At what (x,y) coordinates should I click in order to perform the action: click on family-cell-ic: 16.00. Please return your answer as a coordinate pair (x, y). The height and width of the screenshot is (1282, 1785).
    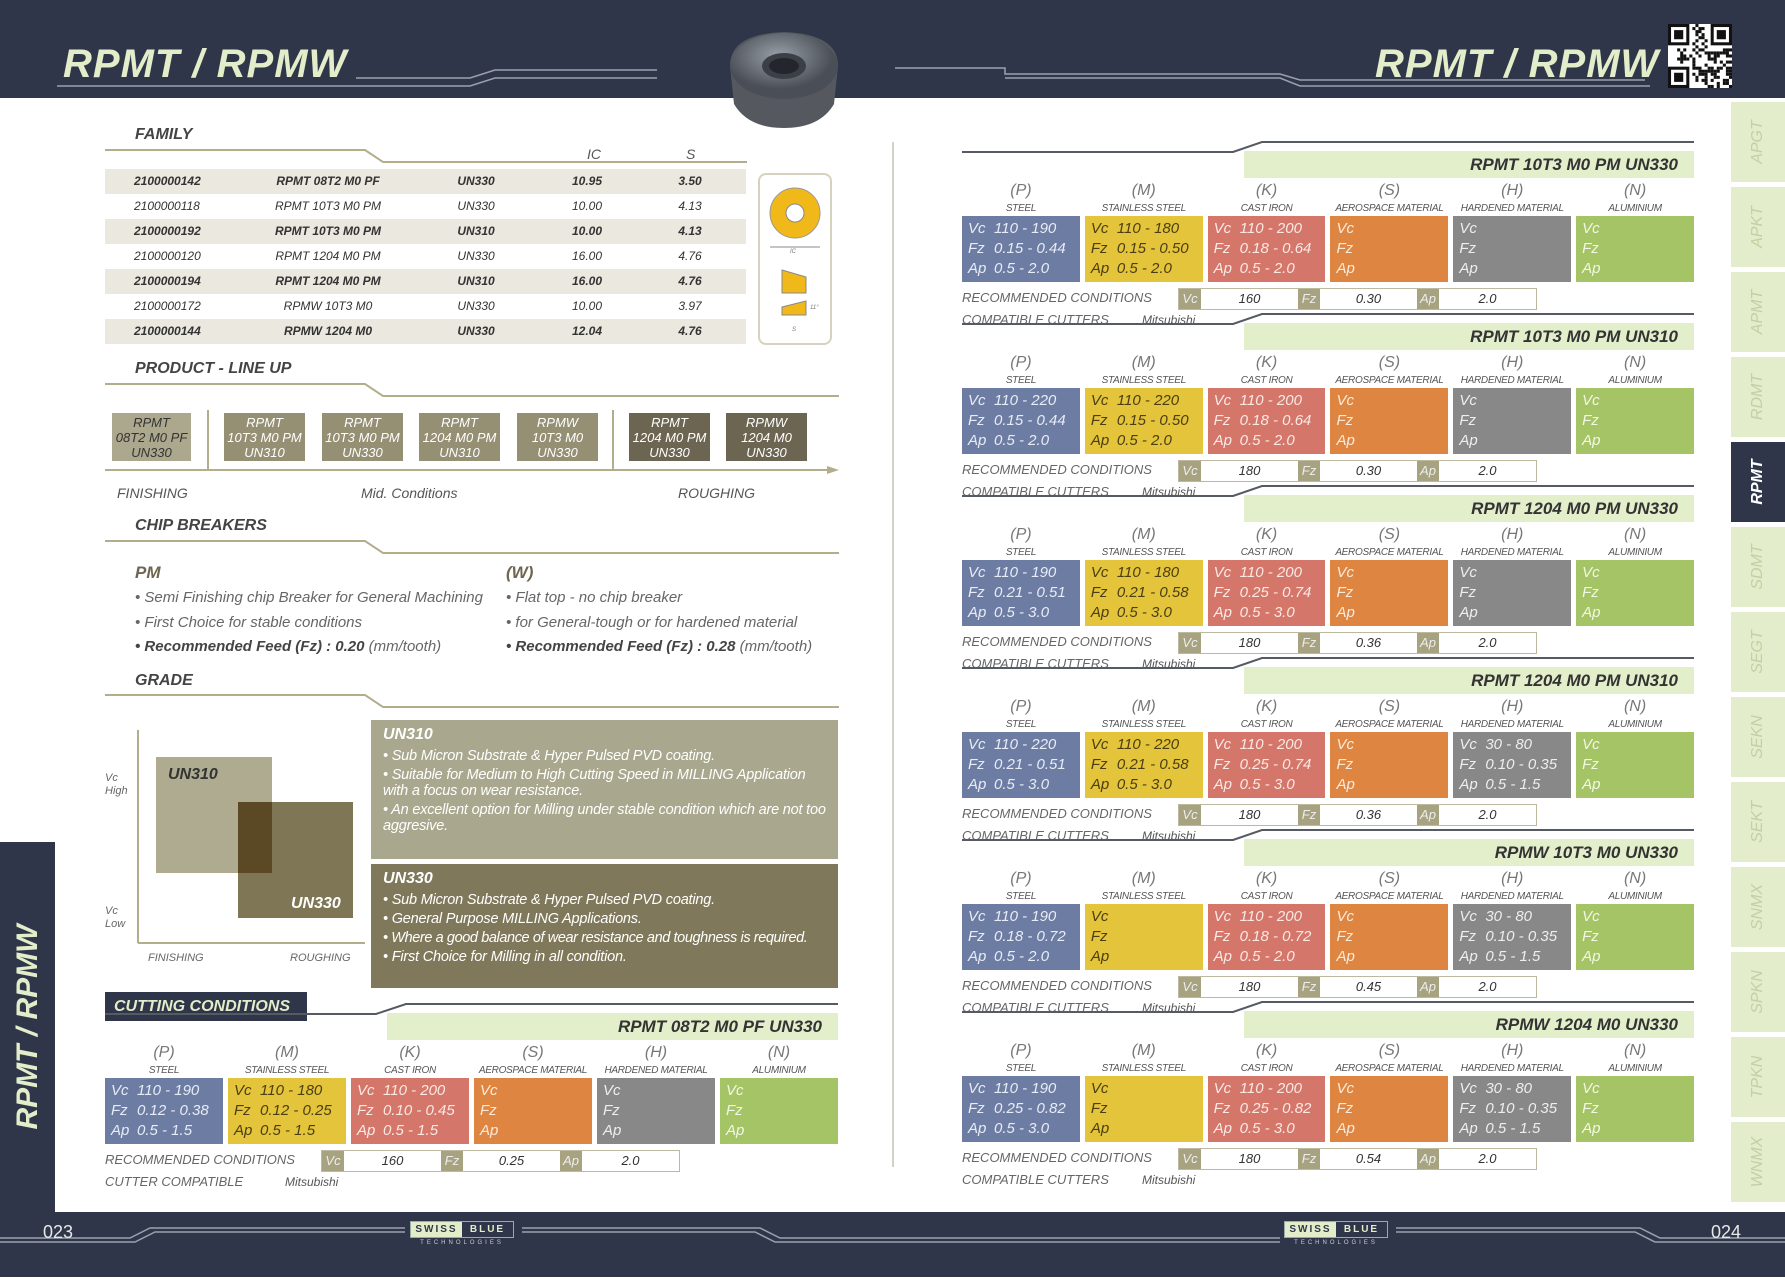
    Looking at the image, I should click on (587, 256).